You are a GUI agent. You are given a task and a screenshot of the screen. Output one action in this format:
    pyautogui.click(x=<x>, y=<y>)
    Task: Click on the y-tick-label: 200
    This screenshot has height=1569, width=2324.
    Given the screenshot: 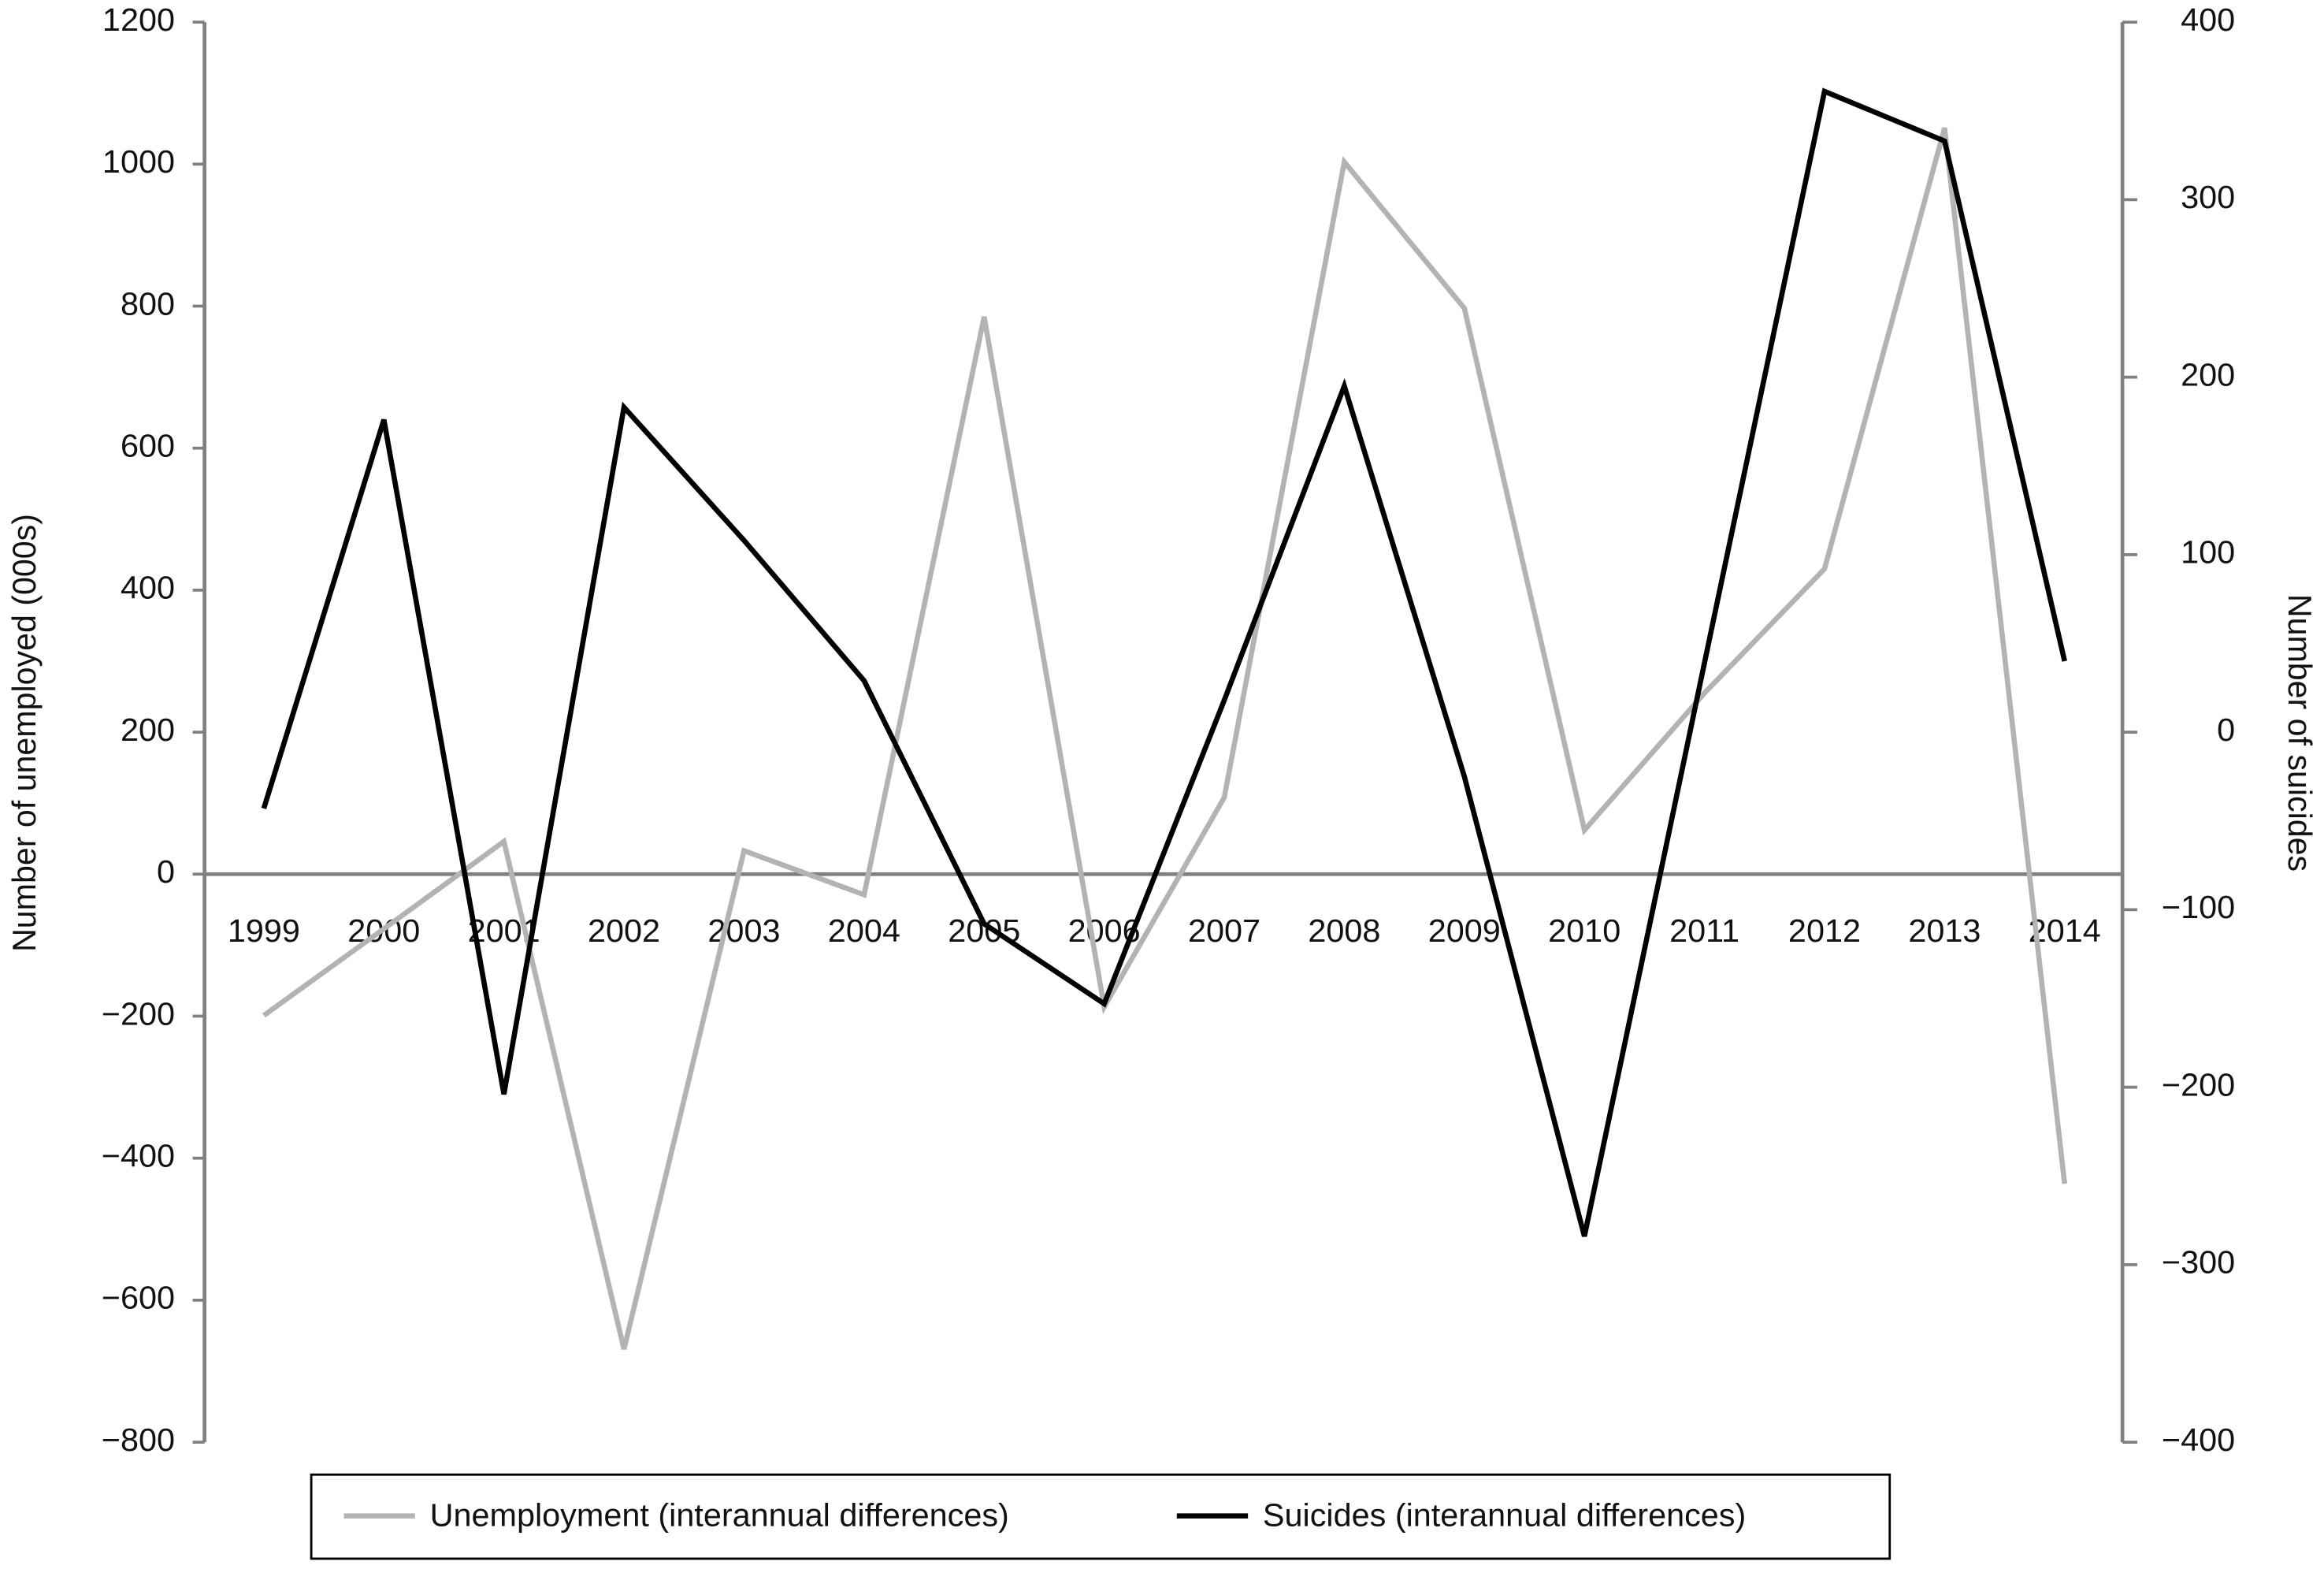 What is the action you would take?
    pyautogui.click(x=148, y=730)
    